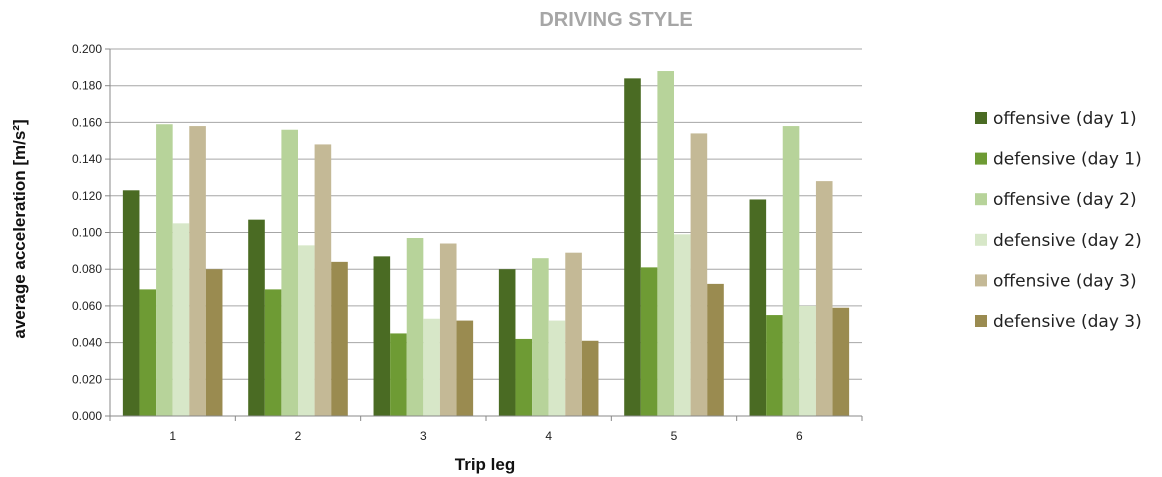 This screenshot has width=1162, height=477. I want to click on x-tick-label: 6, so click(799, 436).